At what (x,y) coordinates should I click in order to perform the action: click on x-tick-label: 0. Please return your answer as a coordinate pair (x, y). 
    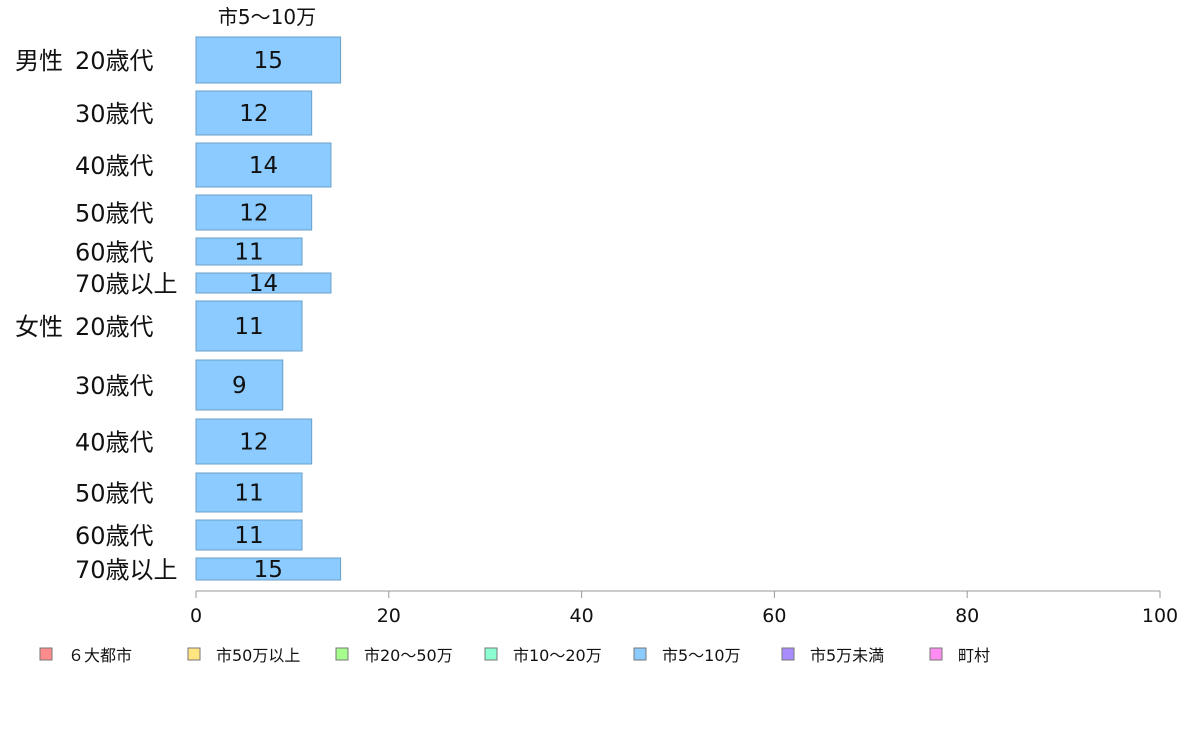
    Looking at the image, I should click on (196, 616).